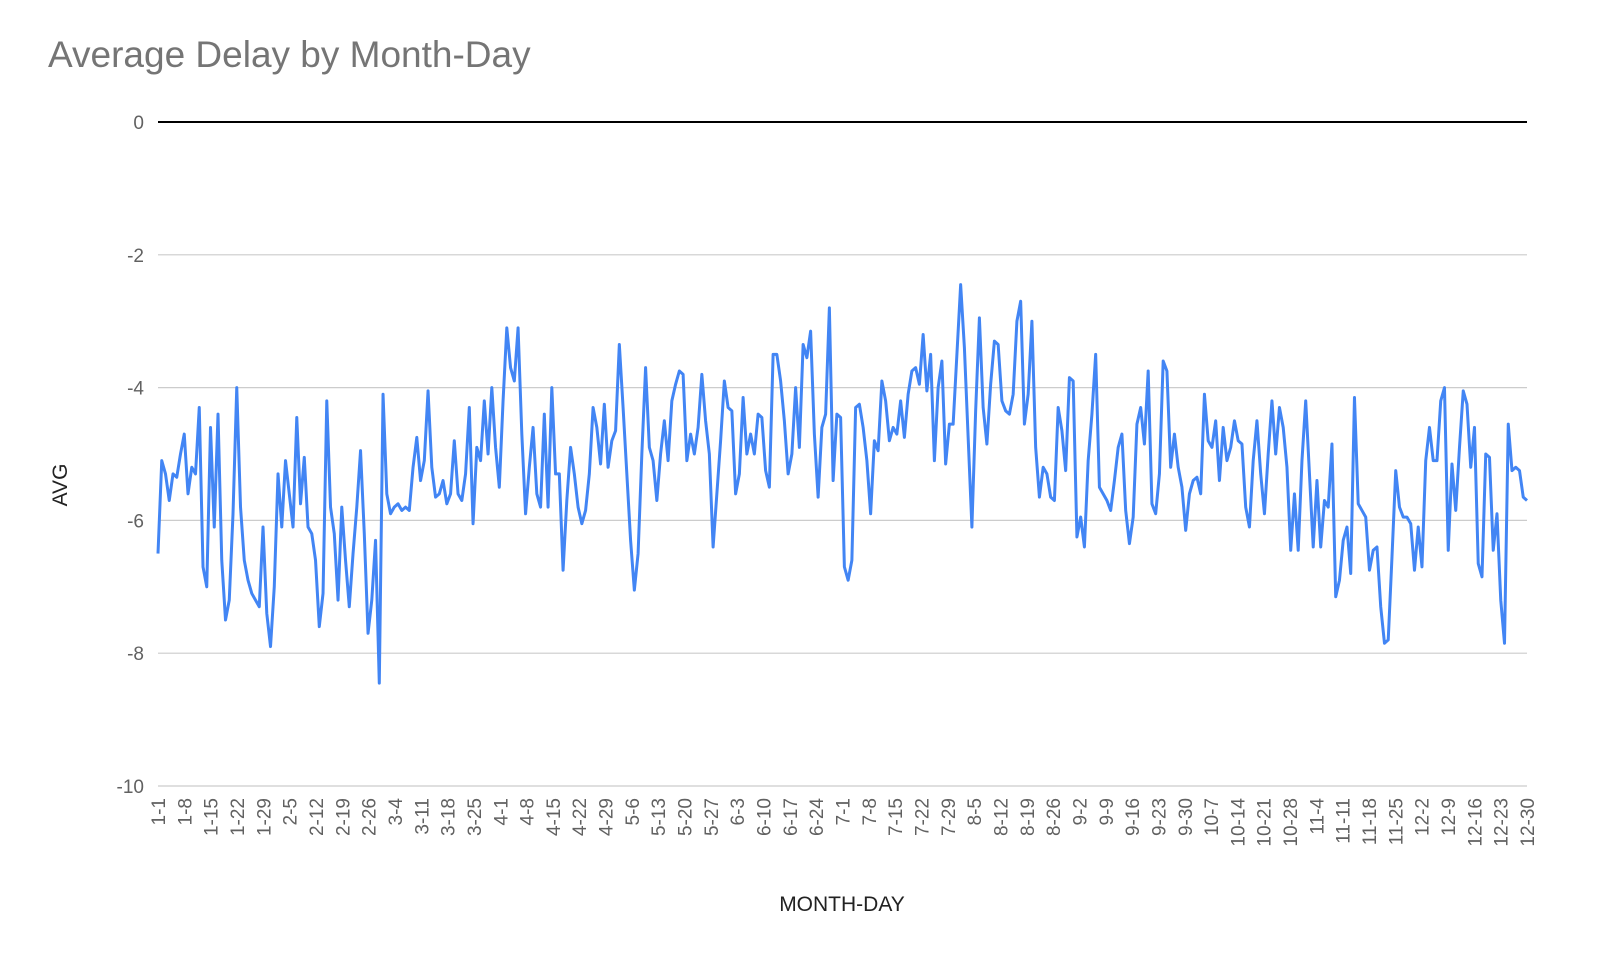 The height and width of the screenshot is (980, 1602). What do you see at coordinates (1080, 811) in the screenshot?
I see `x-tick-label: 9-2` at bounding box center [1080, 811].